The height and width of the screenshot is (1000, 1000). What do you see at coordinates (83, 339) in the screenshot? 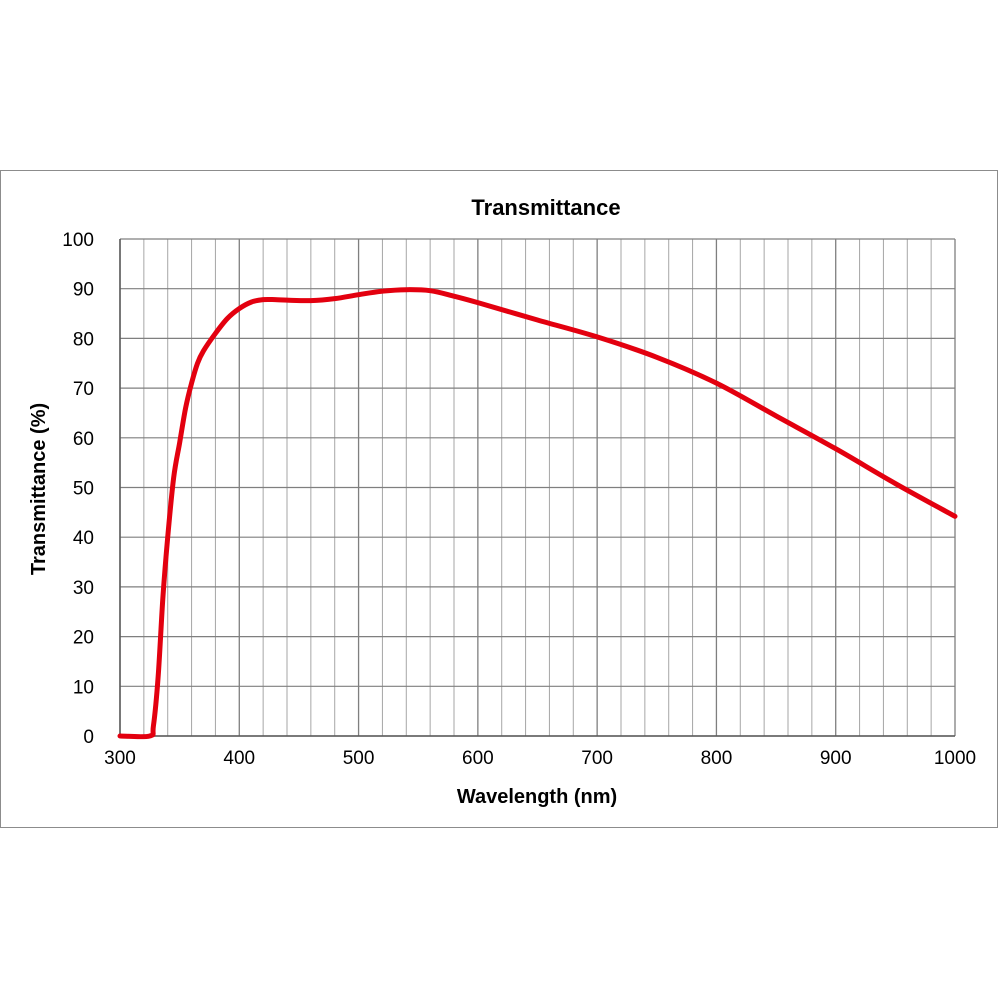
I see `y-tick-label: 80` at bounding box center [83, 339].